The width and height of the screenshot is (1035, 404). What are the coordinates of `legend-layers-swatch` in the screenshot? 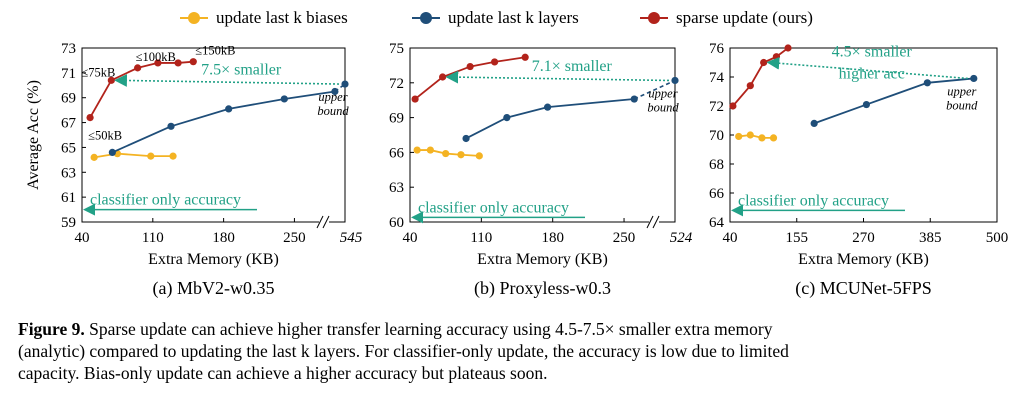 It's located at (426, 18).